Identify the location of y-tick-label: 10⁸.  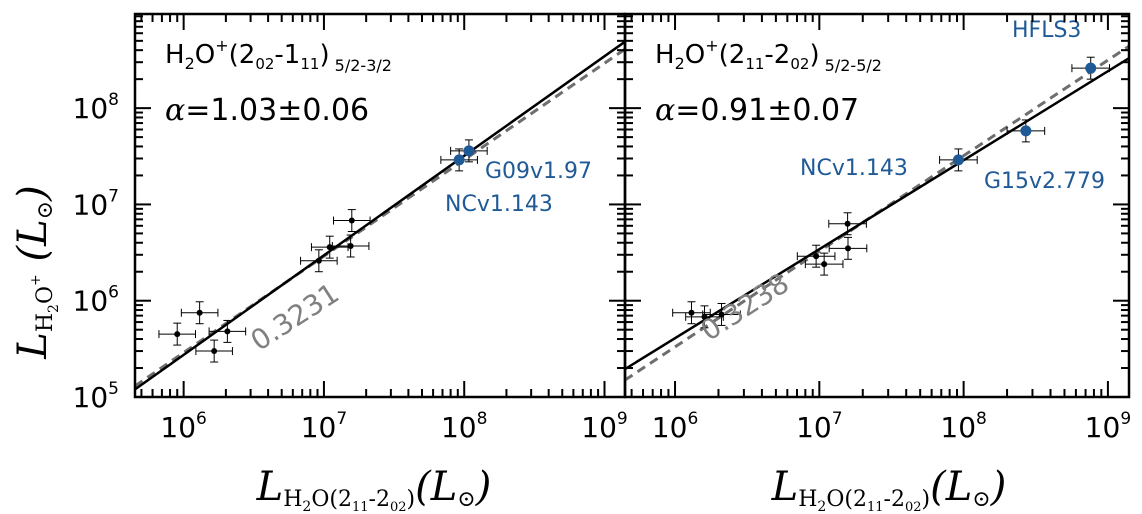
(96, 107).